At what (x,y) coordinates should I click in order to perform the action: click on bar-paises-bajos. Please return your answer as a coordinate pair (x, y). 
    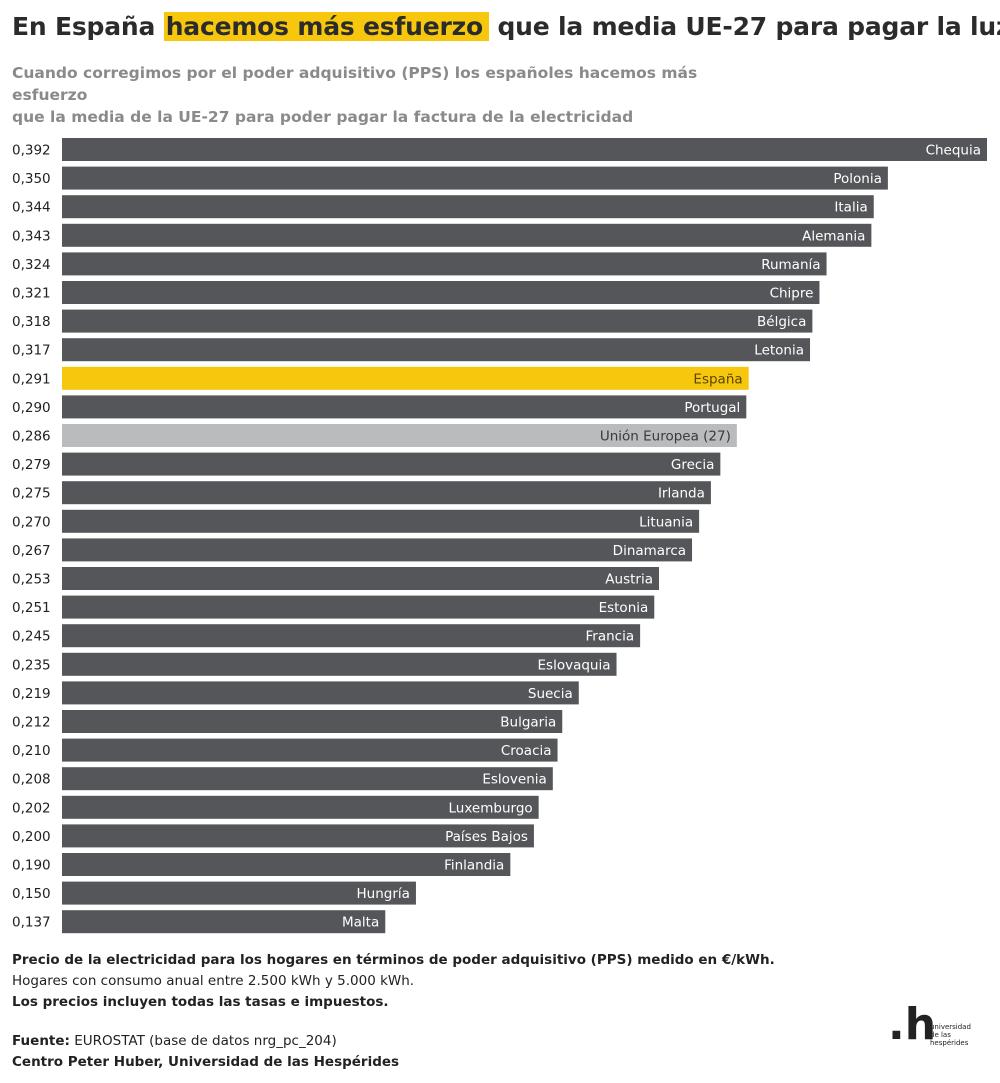
    Looking at the image, I should click on (298, 836).